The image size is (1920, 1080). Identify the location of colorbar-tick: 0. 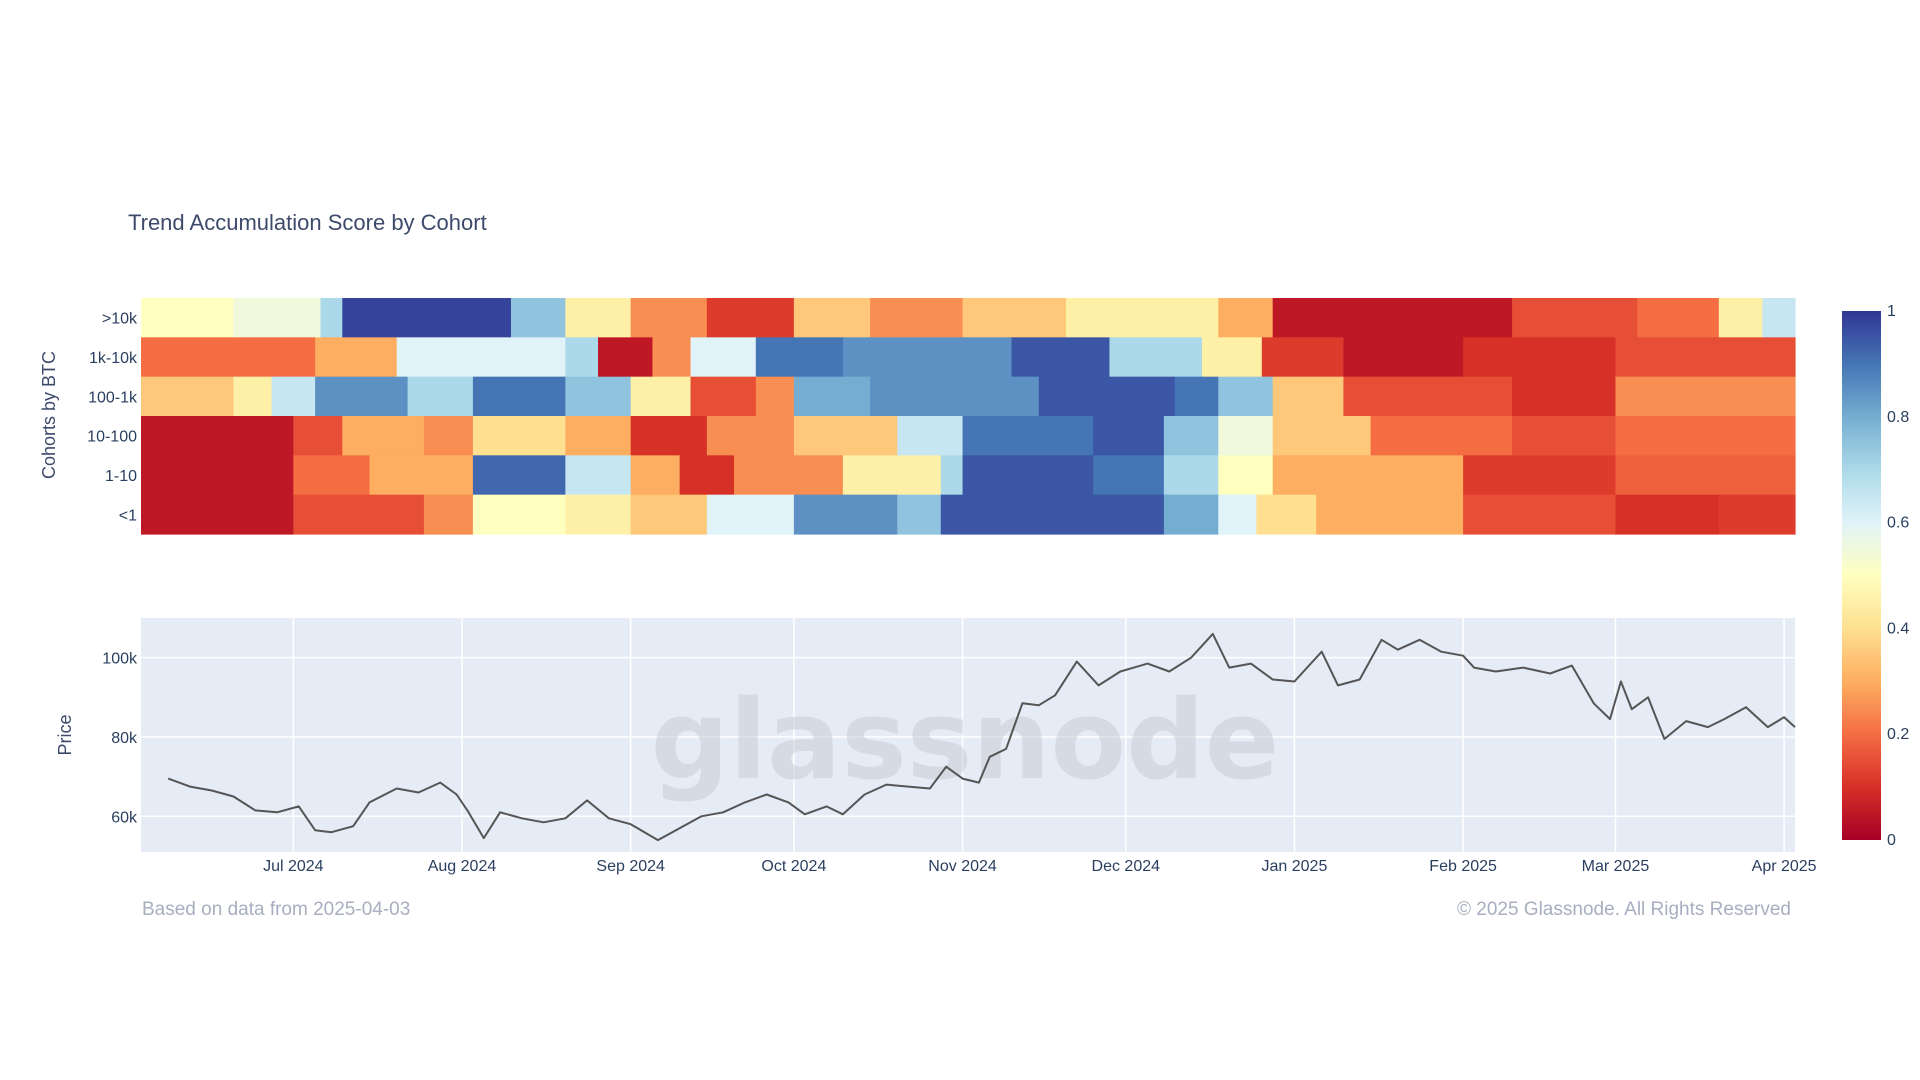
(1891, 840).